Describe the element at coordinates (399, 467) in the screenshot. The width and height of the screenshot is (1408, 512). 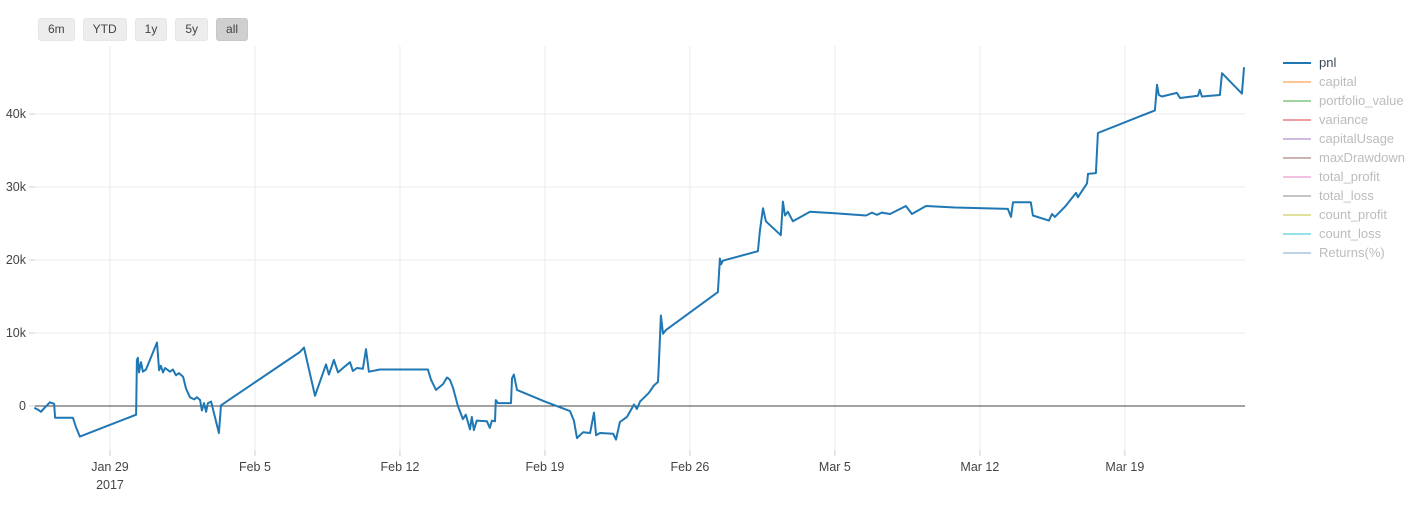
I see `x-tick-label: Feb 12` at that location.